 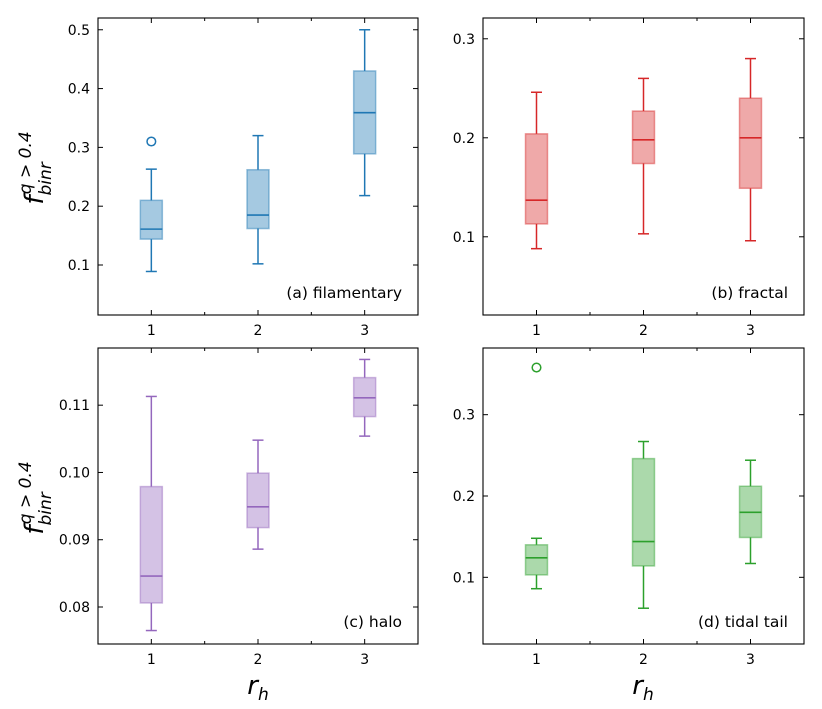 I want to click on x-axis-title-right: rh, so click(x=642, y=688).